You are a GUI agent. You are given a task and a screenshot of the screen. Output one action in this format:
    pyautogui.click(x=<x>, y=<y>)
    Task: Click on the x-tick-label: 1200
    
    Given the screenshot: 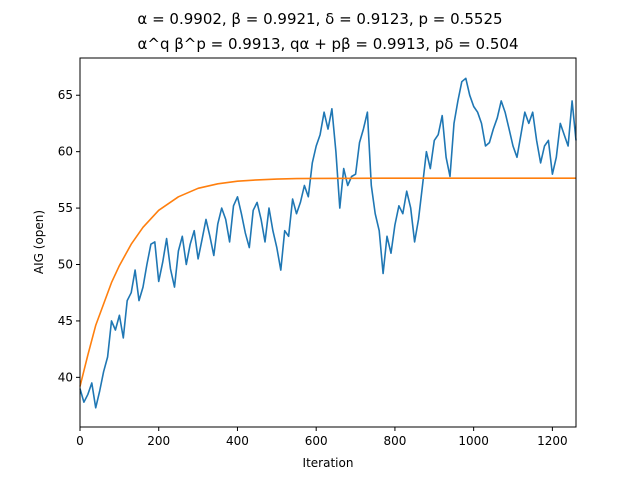 What is the action you would take?
    pyautogui.click(x=552, y=441)
    